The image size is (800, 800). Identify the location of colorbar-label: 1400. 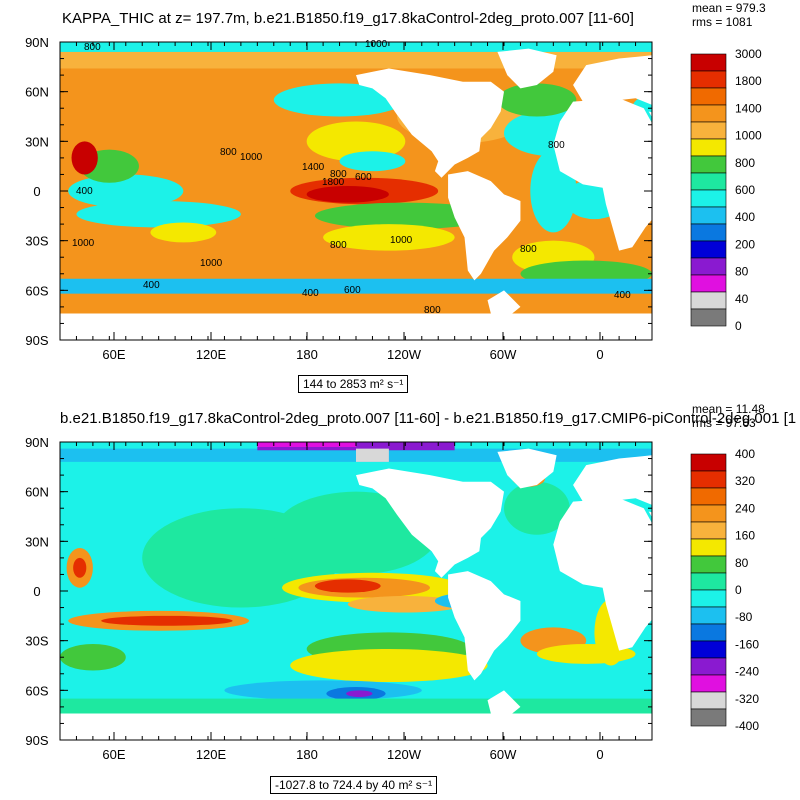
(748, 108).